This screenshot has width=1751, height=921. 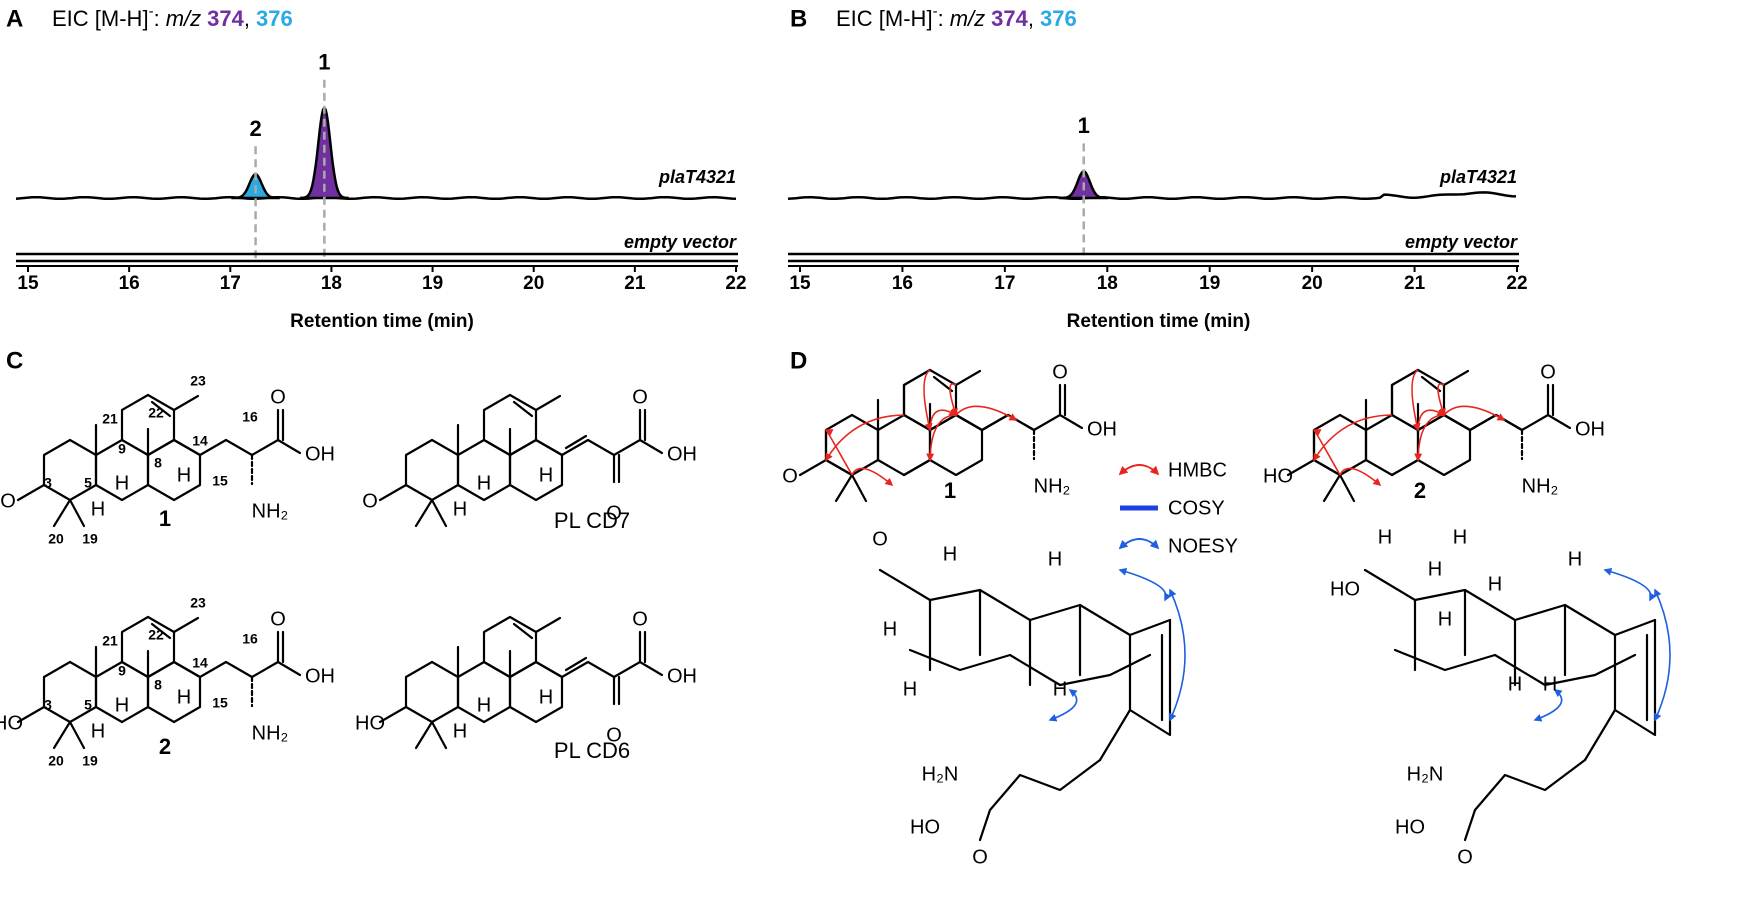 I want to click on title-ion: 374, so click(x=225, y=18).